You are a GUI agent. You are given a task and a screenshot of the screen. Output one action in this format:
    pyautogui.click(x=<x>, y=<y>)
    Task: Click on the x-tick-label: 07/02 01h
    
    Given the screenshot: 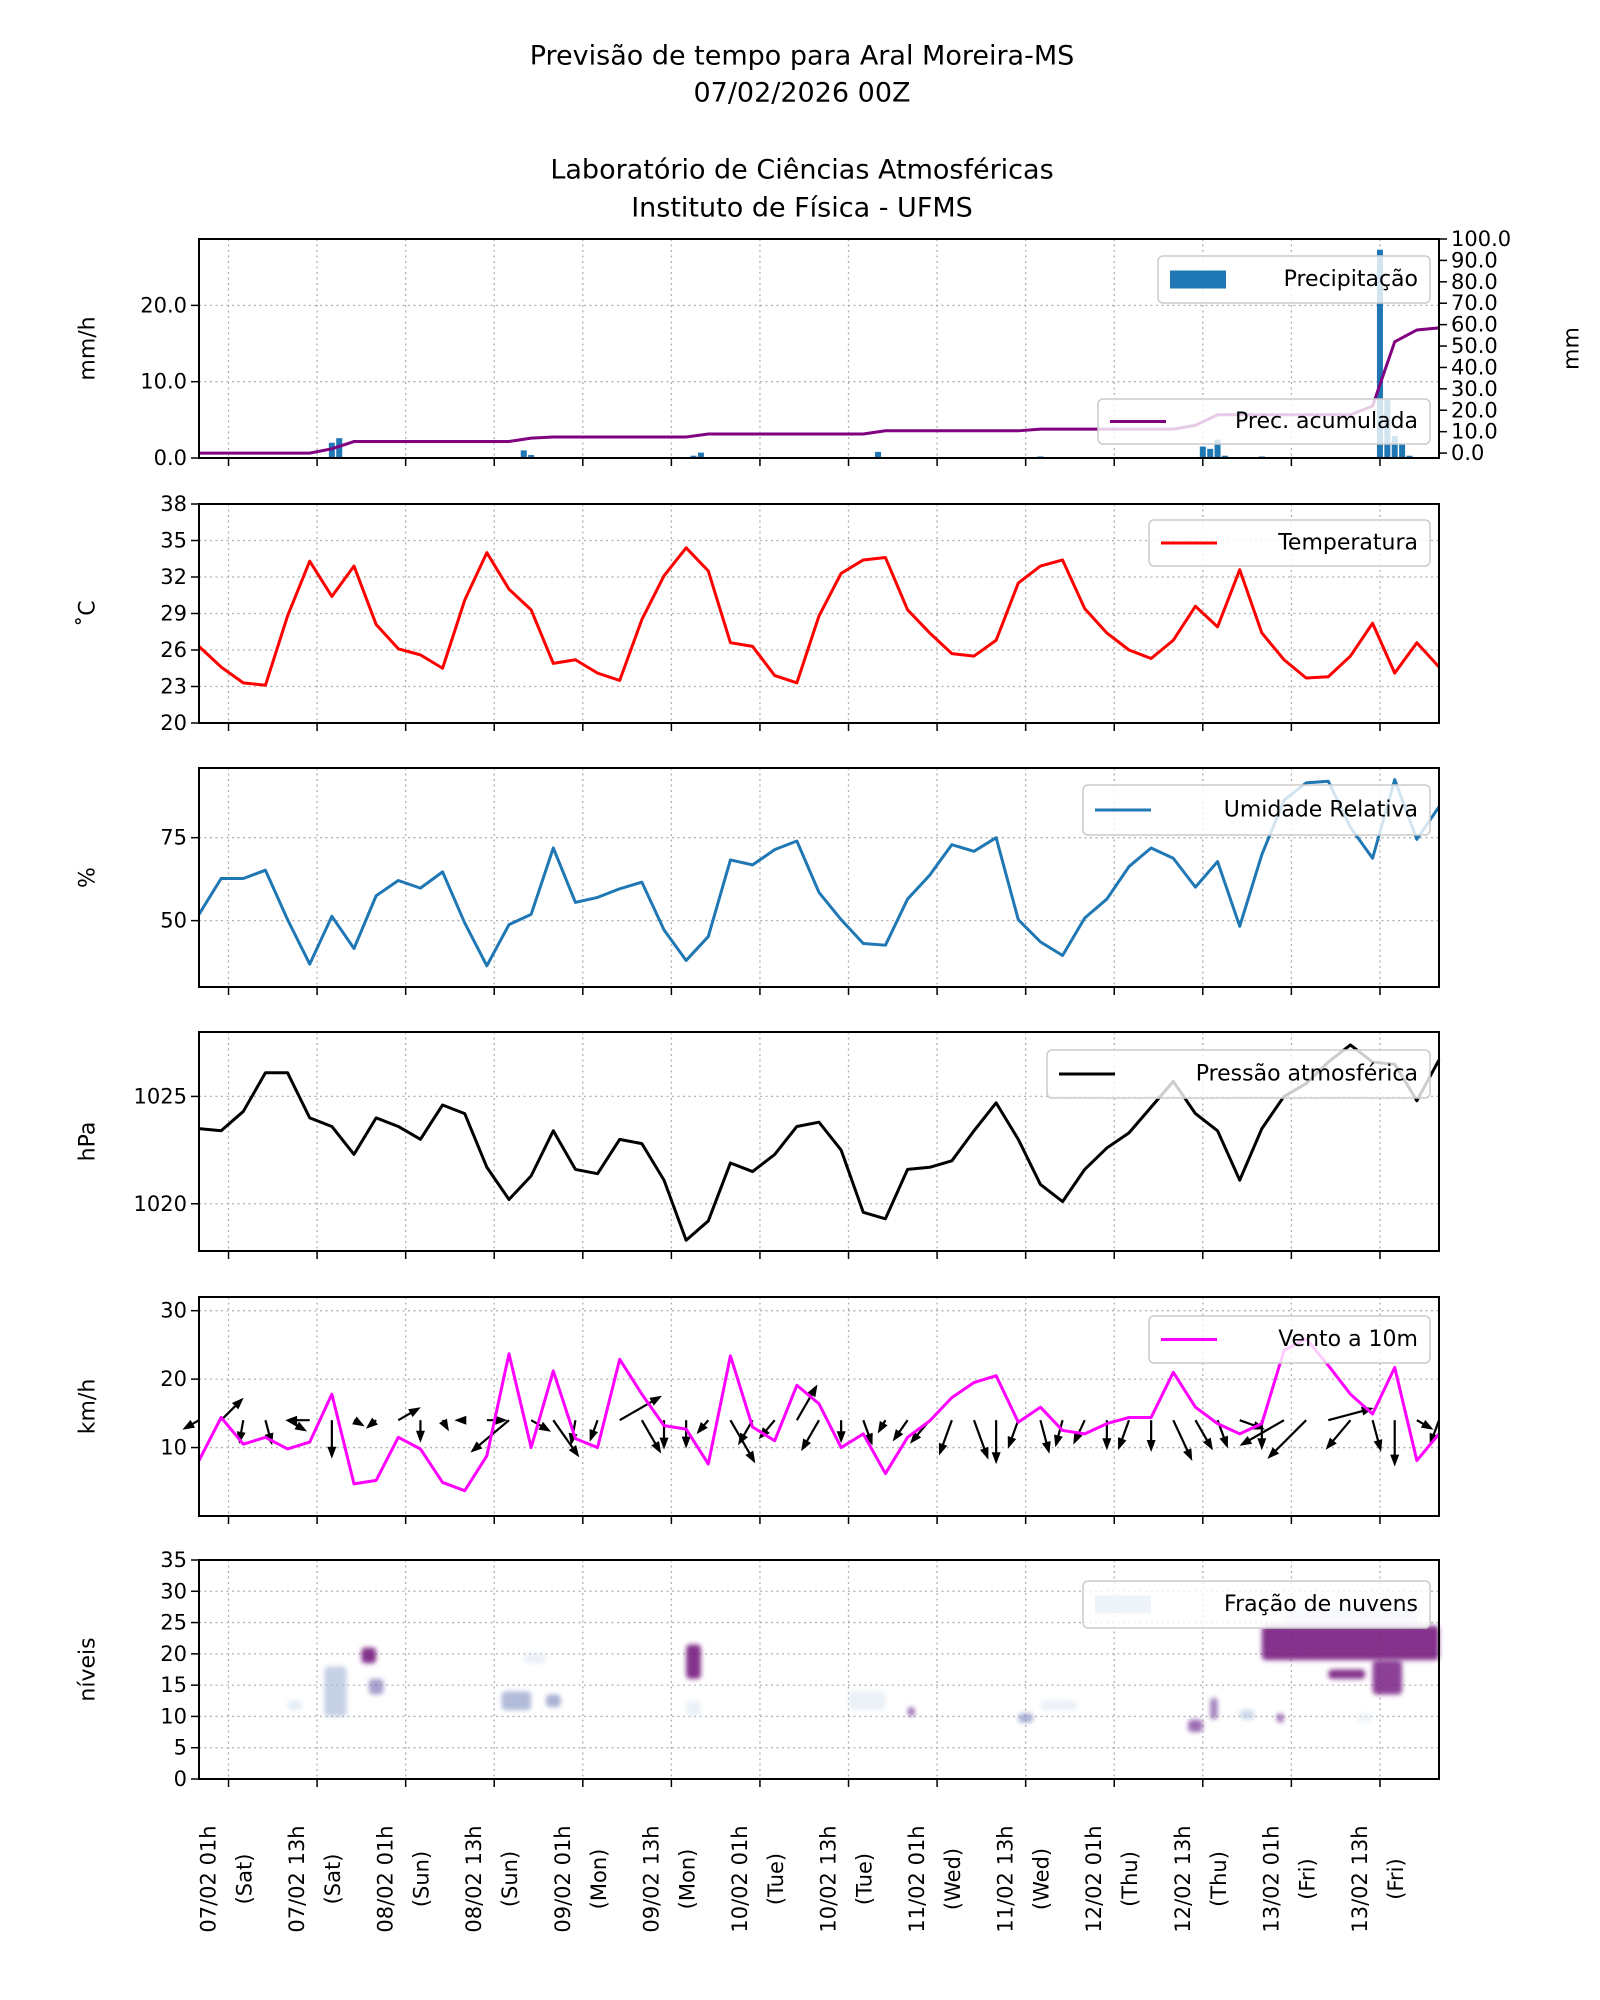 What is the action you would take?
    pyautogui.click(x=209, y=1878)
    